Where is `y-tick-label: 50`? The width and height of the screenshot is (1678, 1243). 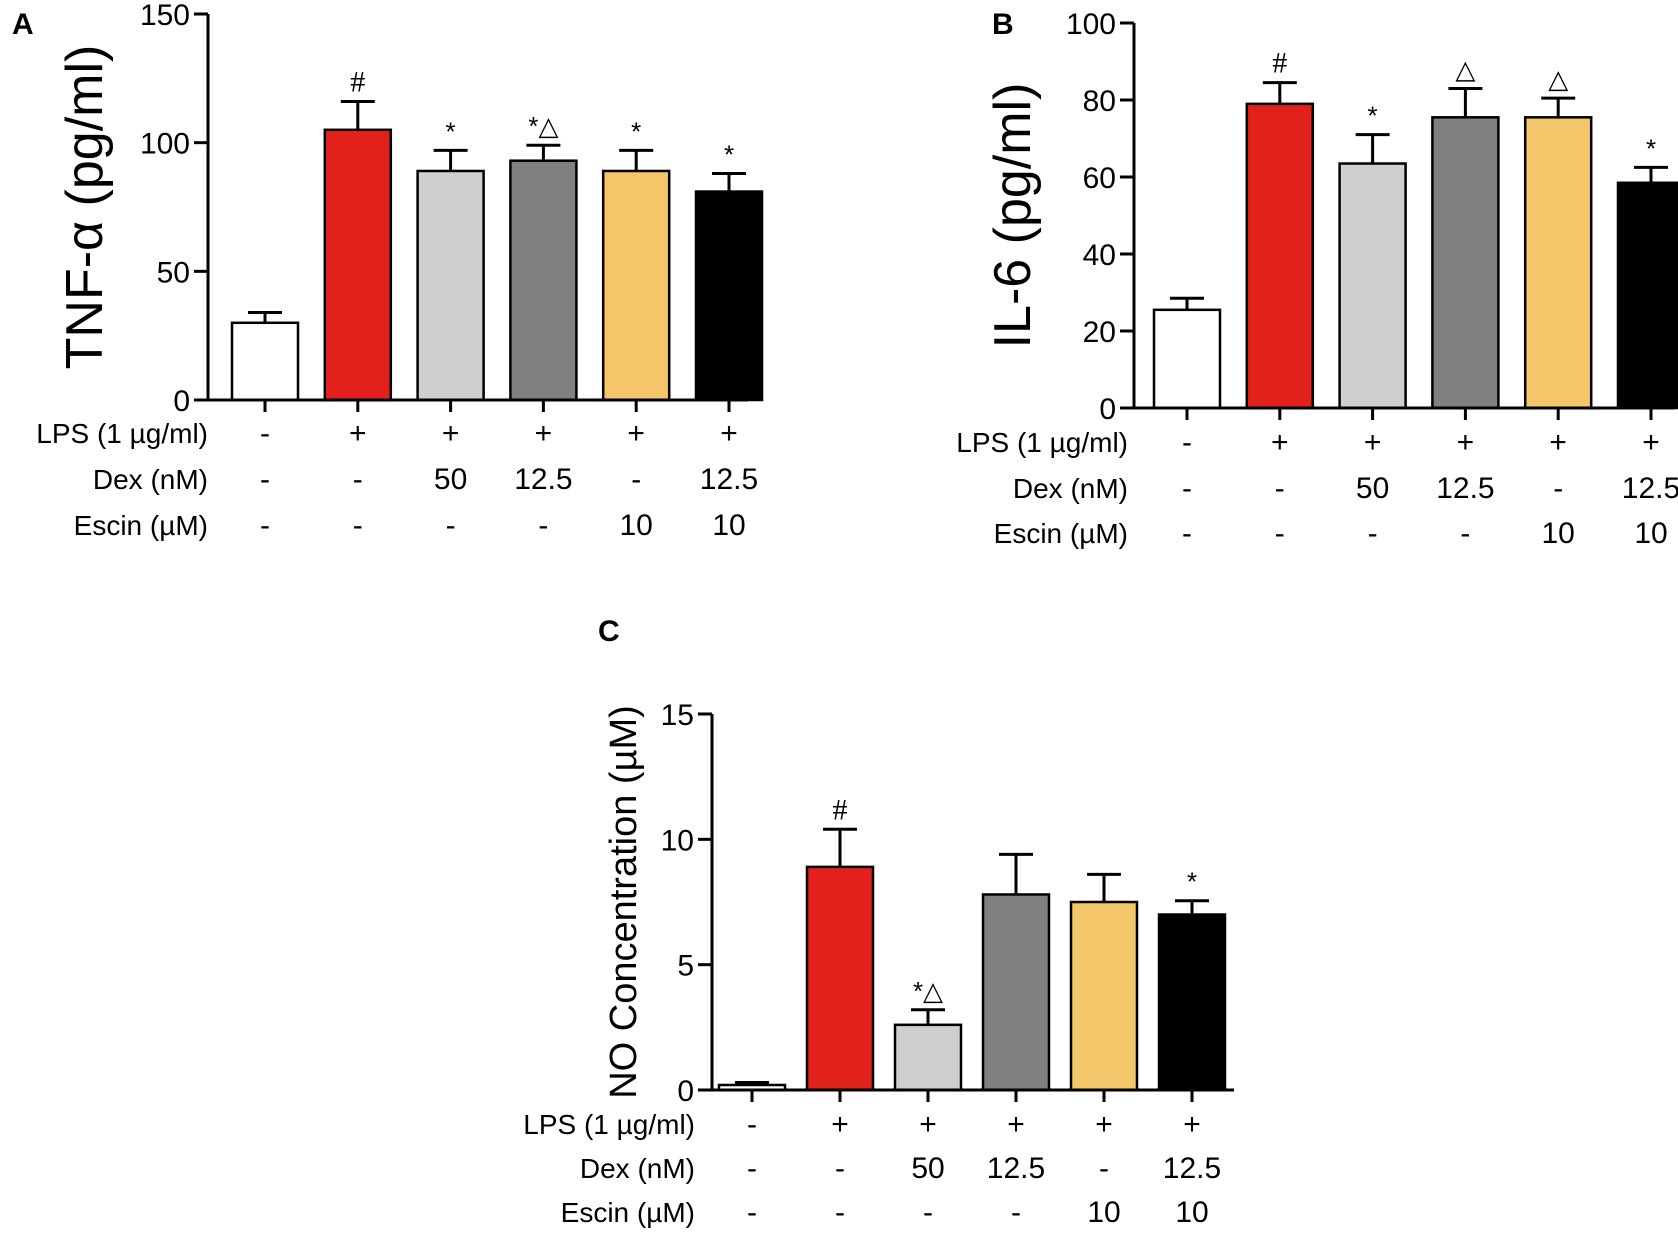
y-tick-label: 50 is located at coordinates (173, 272).